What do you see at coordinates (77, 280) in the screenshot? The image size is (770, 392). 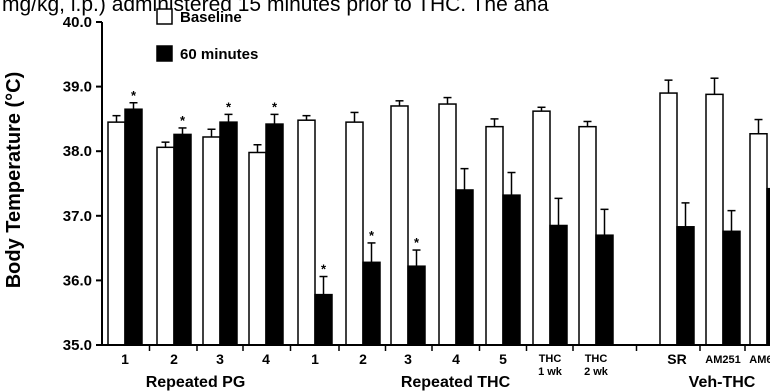 I see `y-tick-label: 36.0` at bounding box center [77, 280].